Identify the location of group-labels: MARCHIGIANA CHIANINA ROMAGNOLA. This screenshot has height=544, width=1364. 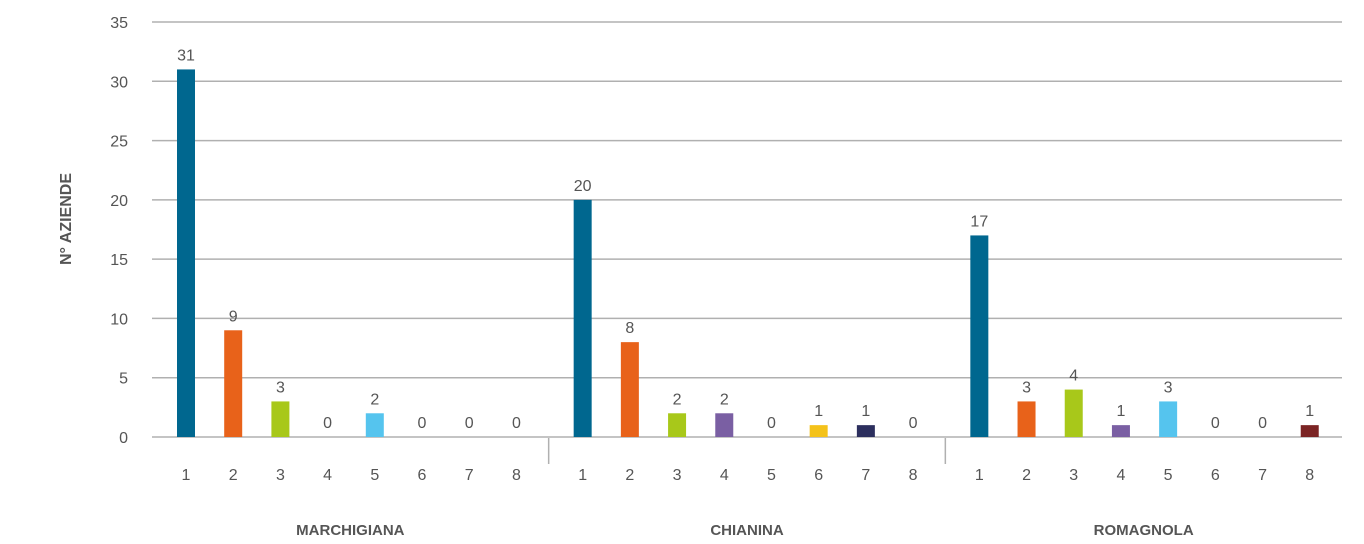
(745, 530).